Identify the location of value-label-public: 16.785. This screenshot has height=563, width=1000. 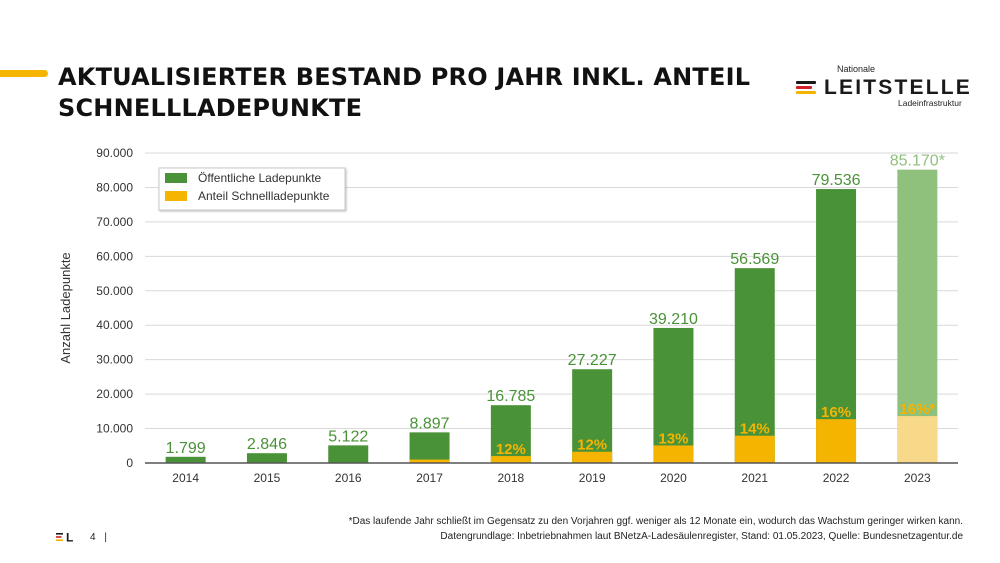
(510, 396).